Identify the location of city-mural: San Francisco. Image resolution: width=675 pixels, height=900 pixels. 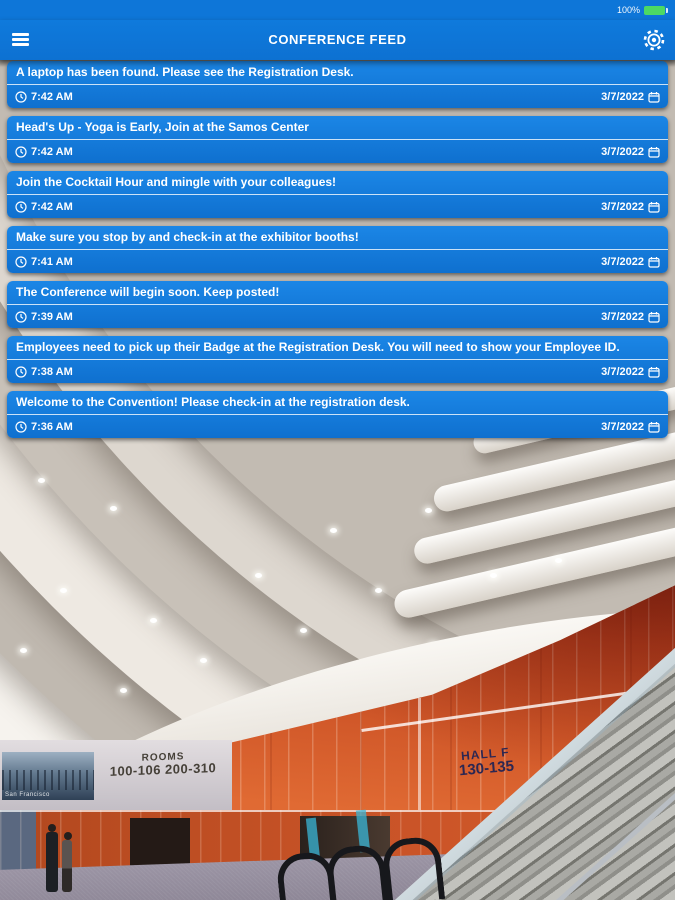
(48, 776).